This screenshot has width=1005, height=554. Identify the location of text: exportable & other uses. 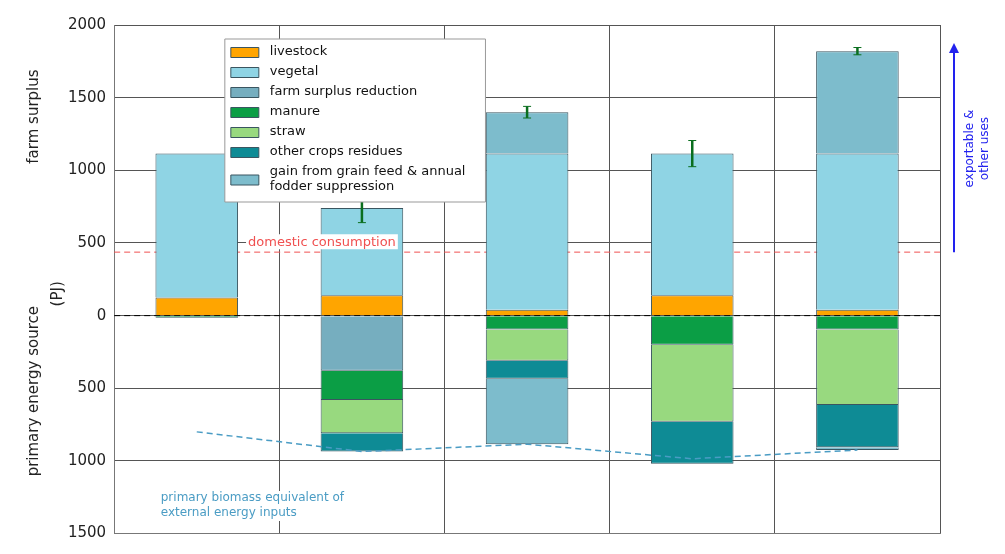
(977, 148).